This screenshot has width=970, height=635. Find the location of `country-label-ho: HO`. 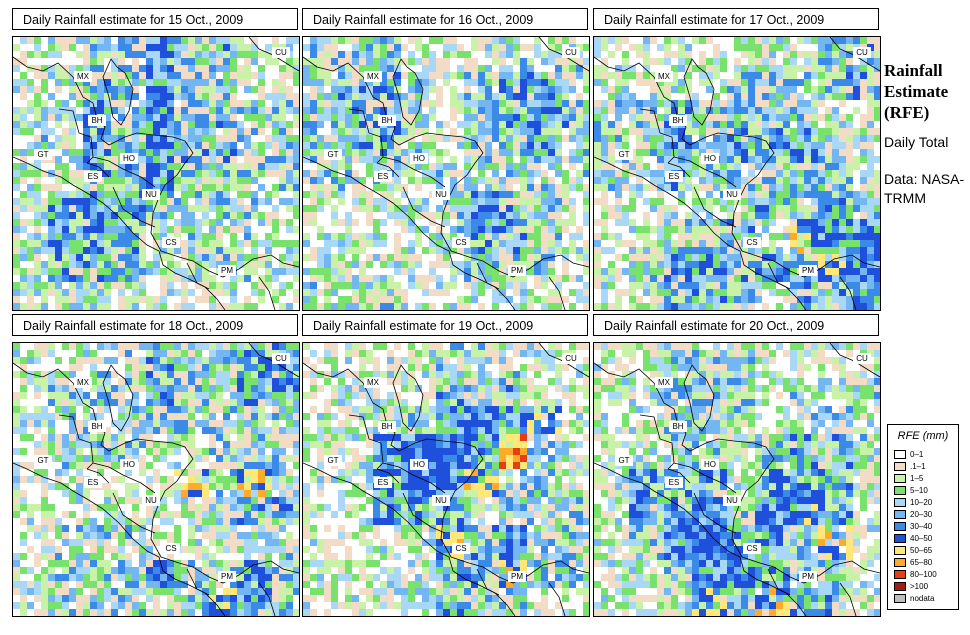

country-label-ho: HO is located at coordinates (710, 158).